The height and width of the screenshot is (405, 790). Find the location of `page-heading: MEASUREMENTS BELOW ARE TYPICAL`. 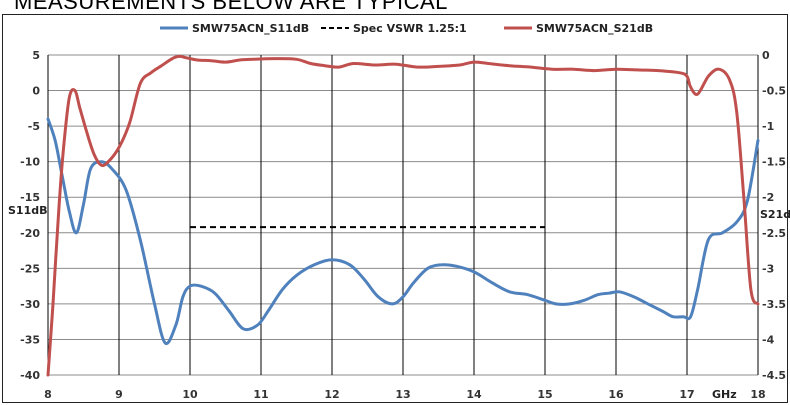

page-heading: MEASUREMENTS BELOW ARE TYPICAL is located at coordinates (402, 5).